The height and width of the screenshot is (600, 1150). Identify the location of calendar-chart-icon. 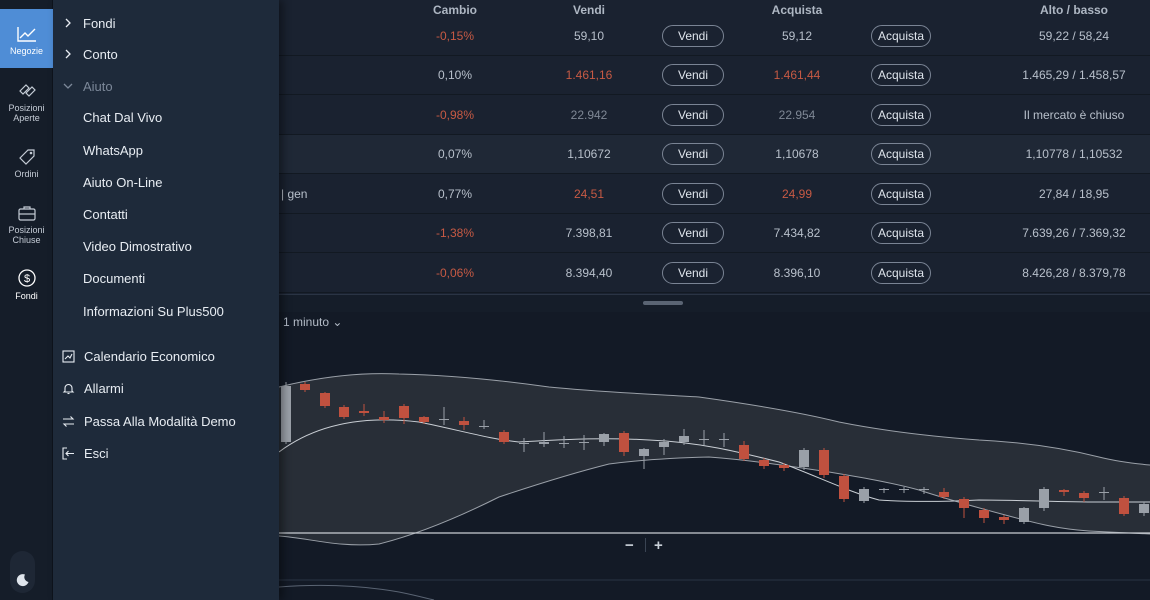
(68, 356).